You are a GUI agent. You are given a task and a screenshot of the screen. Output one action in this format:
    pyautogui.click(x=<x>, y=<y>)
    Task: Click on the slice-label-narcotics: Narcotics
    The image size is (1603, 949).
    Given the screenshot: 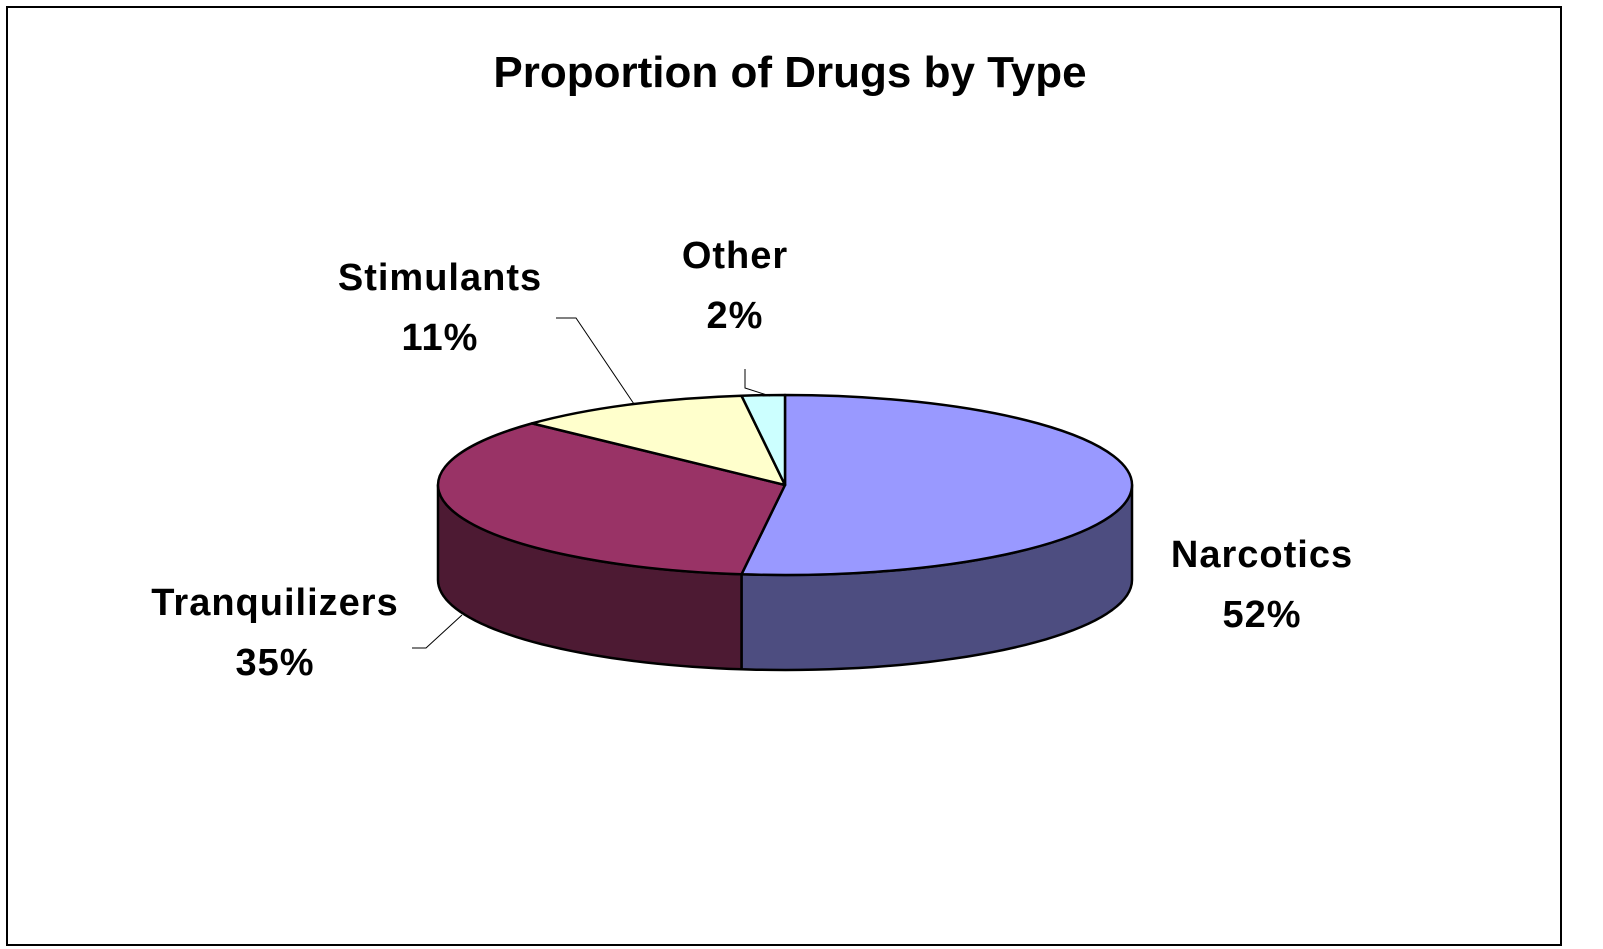 What is the action you would take?
    pyautogui.click(x=1262, y=555)
    